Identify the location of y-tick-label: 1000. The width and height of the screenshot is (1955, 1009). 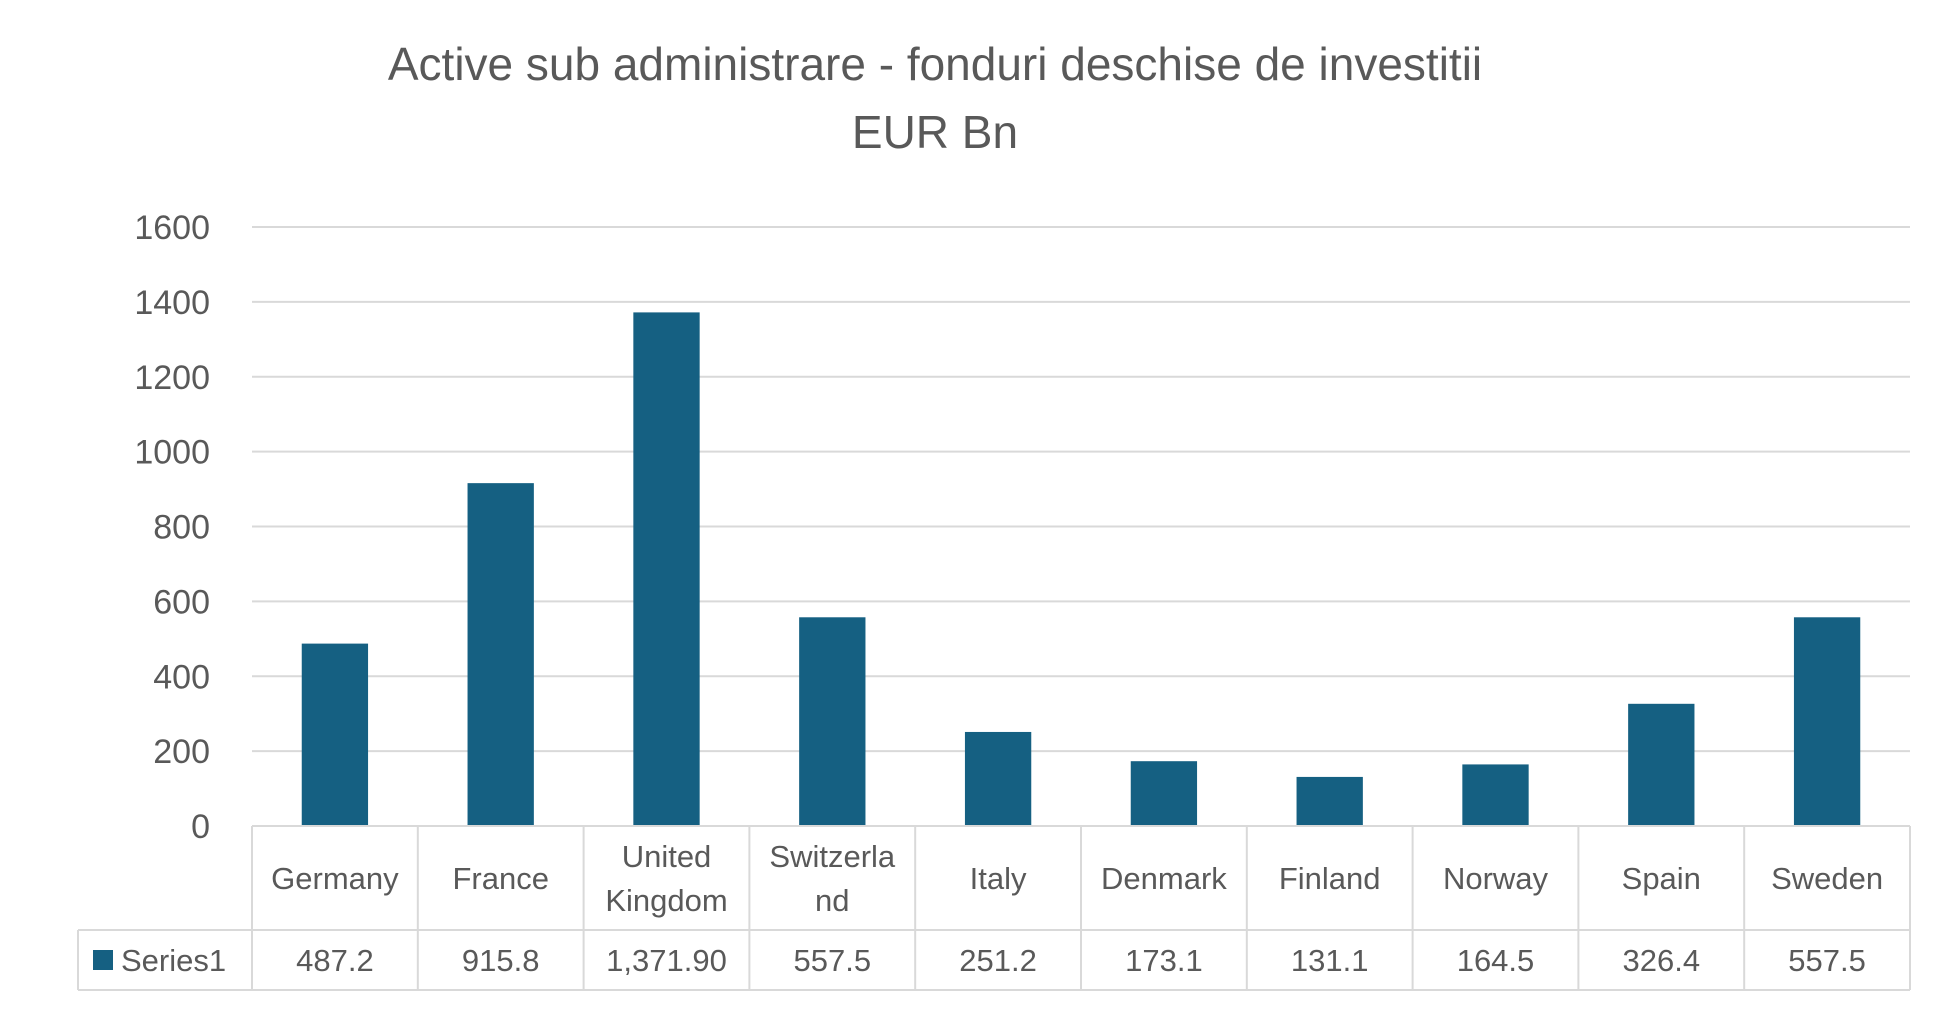
(172, 453).